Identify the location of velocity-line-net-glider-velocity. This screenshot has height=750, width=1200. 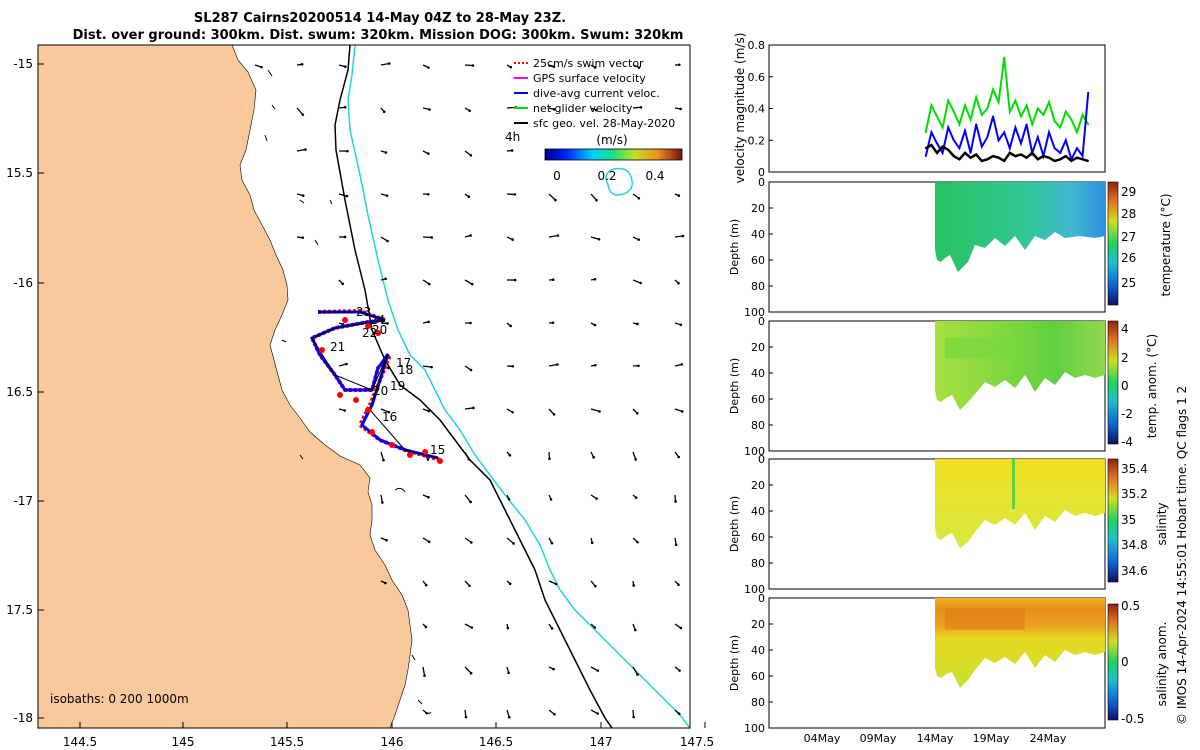
(1007, 96).